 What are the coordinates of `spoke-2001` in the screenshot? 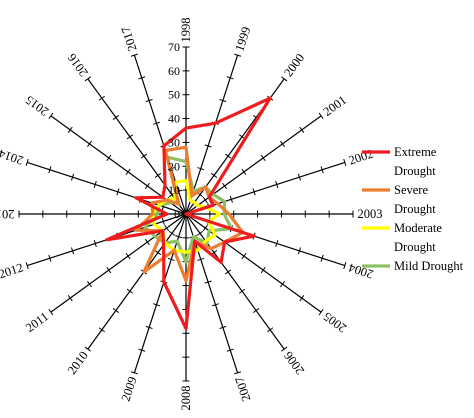 It's located at (253, 165).